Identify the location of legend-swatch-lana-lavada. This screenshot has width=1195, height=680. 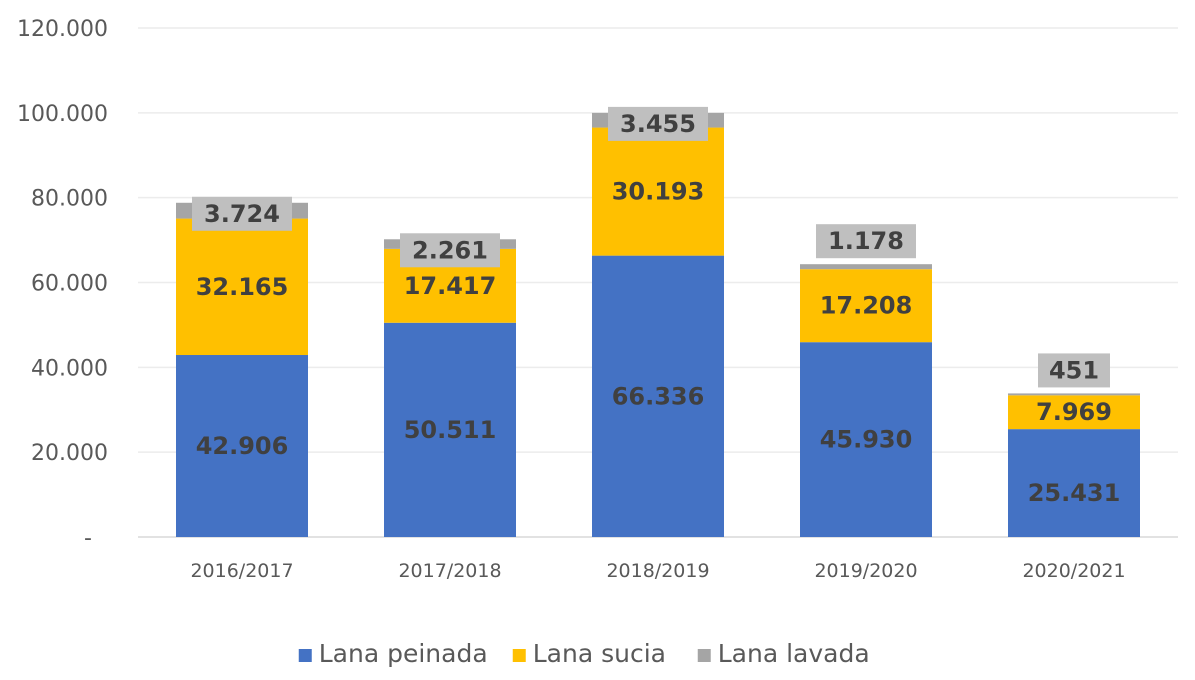
(704, 655).